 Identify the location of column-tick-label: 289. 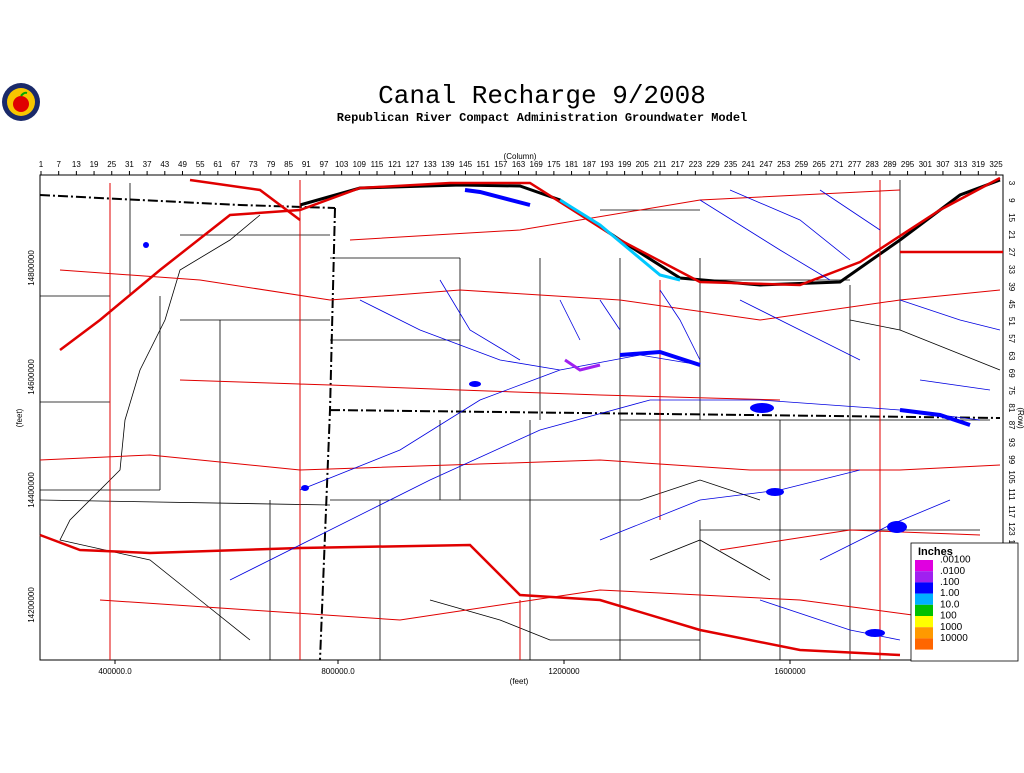
(890, 164).